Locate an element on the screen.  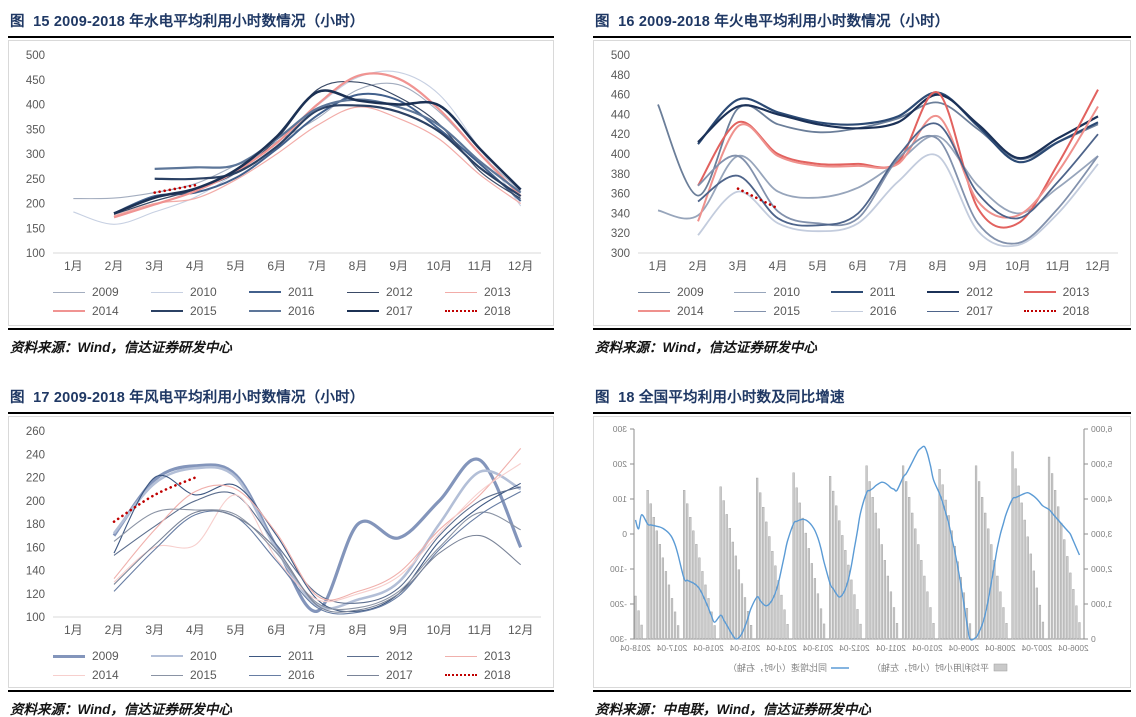
legend-entry-2018: 2018 is located at coordinates (494, 675).